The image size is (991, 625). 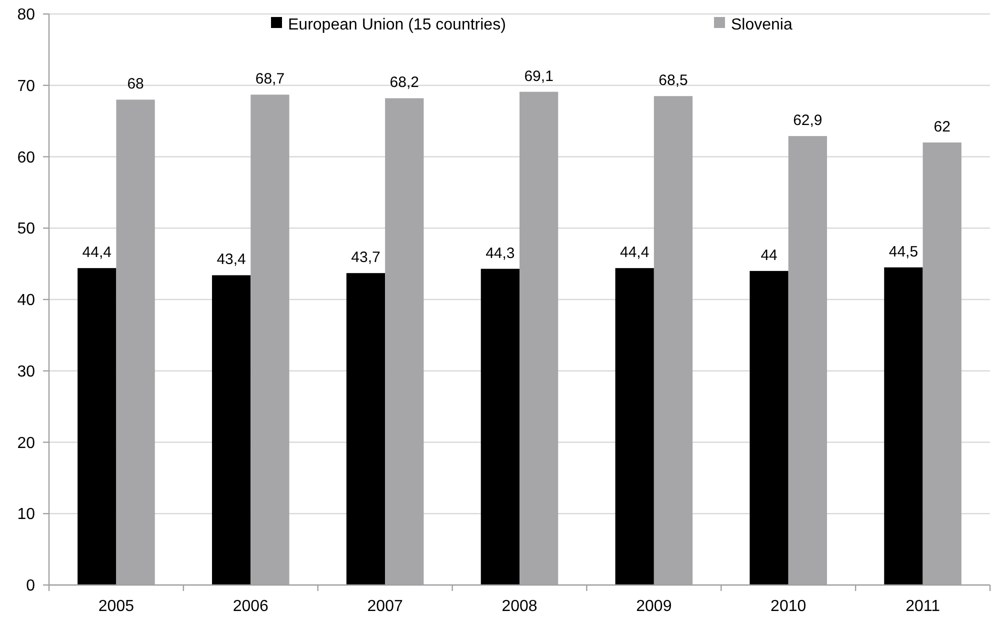 I want to click on y-tick-label: 40, so click(x=26, y=301).